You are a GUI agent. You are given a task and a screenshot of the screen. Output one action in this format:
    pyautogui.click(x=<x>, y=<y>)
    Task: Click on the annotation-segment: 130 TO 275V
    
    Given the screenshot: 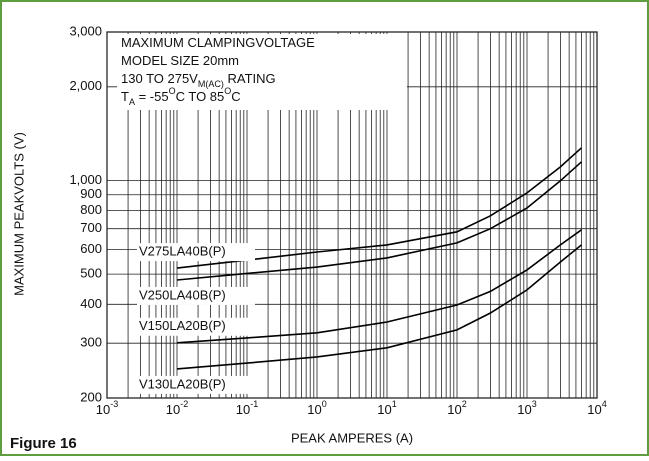 What is the action you would take?
    pyautogui.click(x=159, y=78)
    